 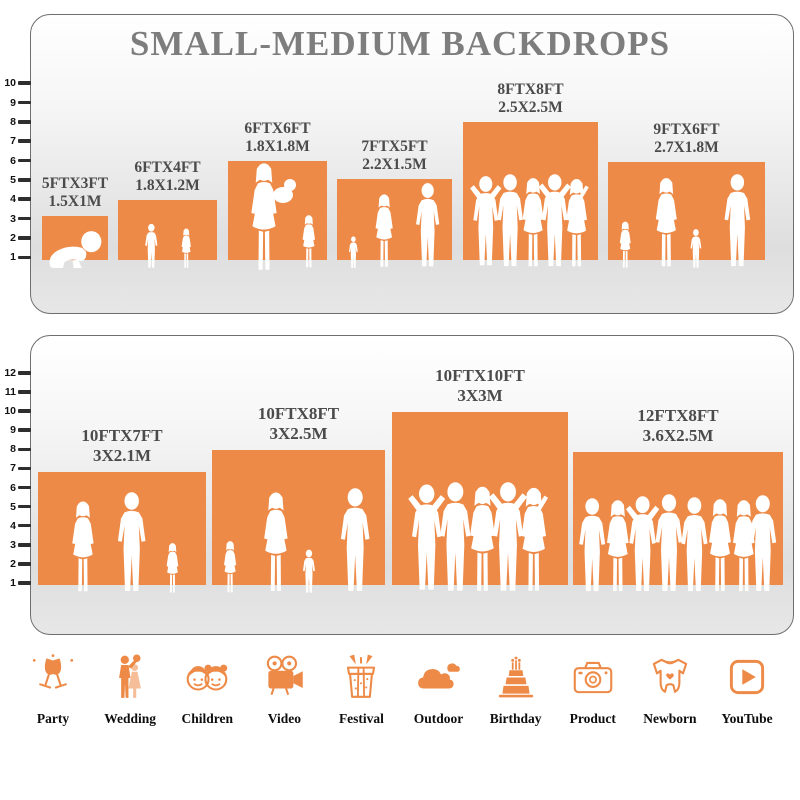 I want to click on backdrop-box-6ftx6ft, so click(x=277, y=210).